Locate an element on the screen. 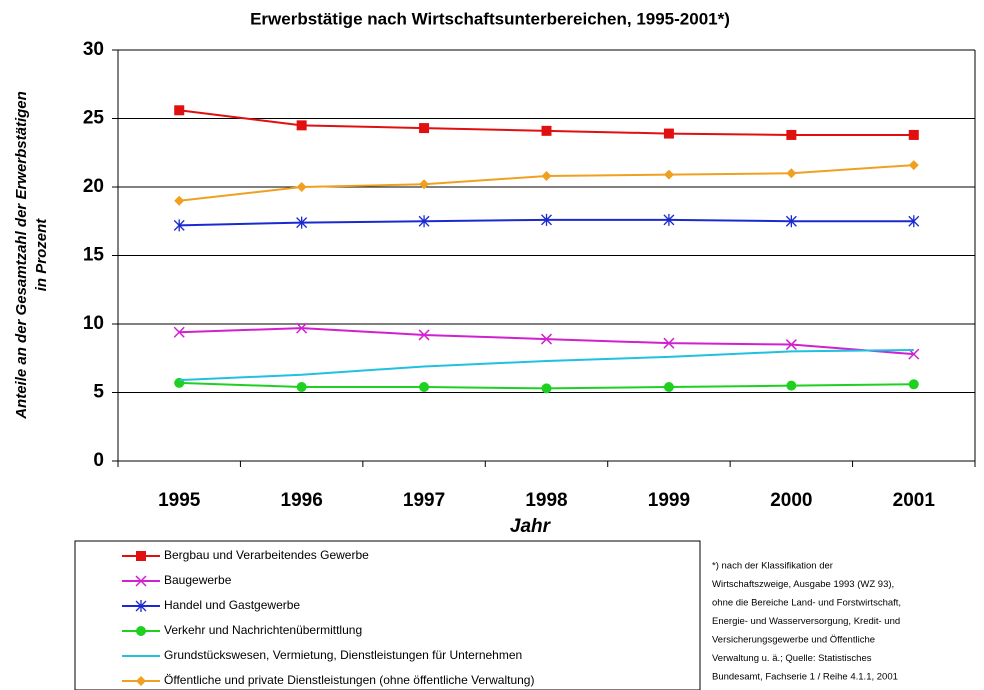  y-tick-label: 20 is located at coordinates (93, 186).